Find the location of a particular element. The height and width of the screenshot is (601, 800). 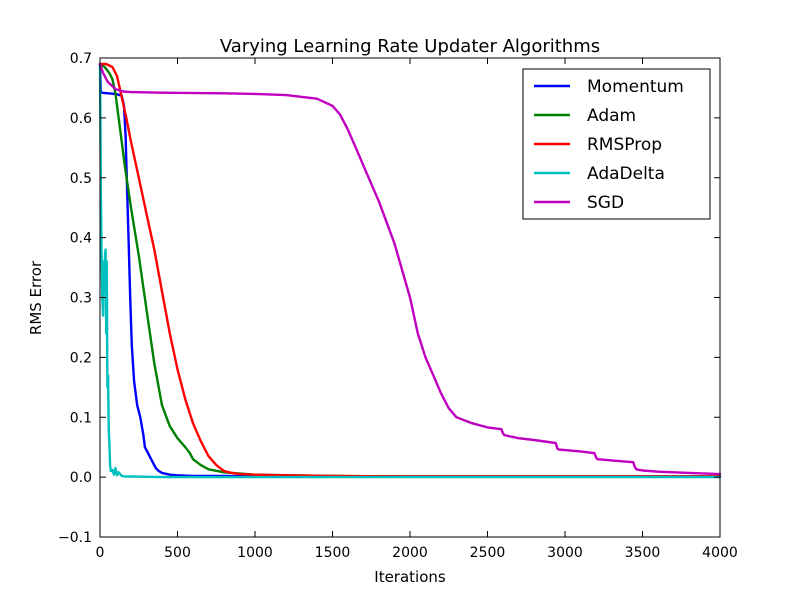

y-tick-label: 0.7 is located at coordinates (81, 59).